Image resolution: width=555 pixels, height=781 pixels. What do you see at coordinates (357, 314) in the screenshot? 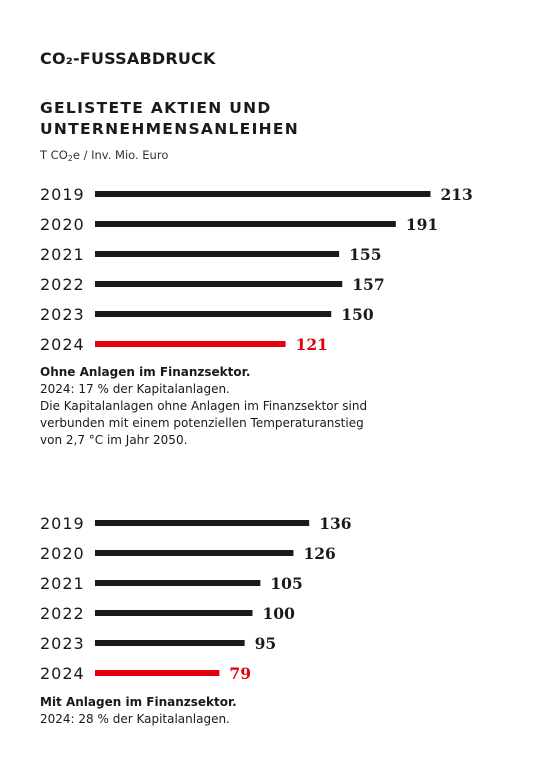
I see `chart-1-value-label-2023: 150` at bounding box center [357, 314].